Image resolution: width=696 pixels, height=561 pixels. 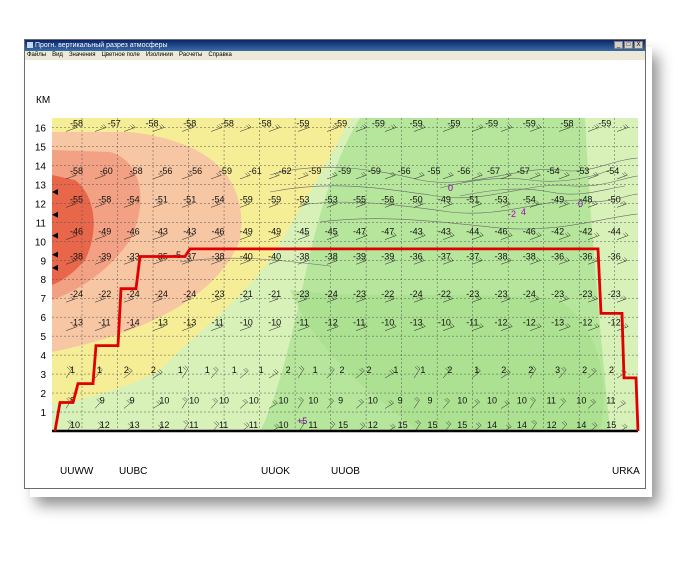 What do you see at coordinates (37, 55) in the screenshot?
I see `menu-files: Файлы` at bounding box center [37, 55].